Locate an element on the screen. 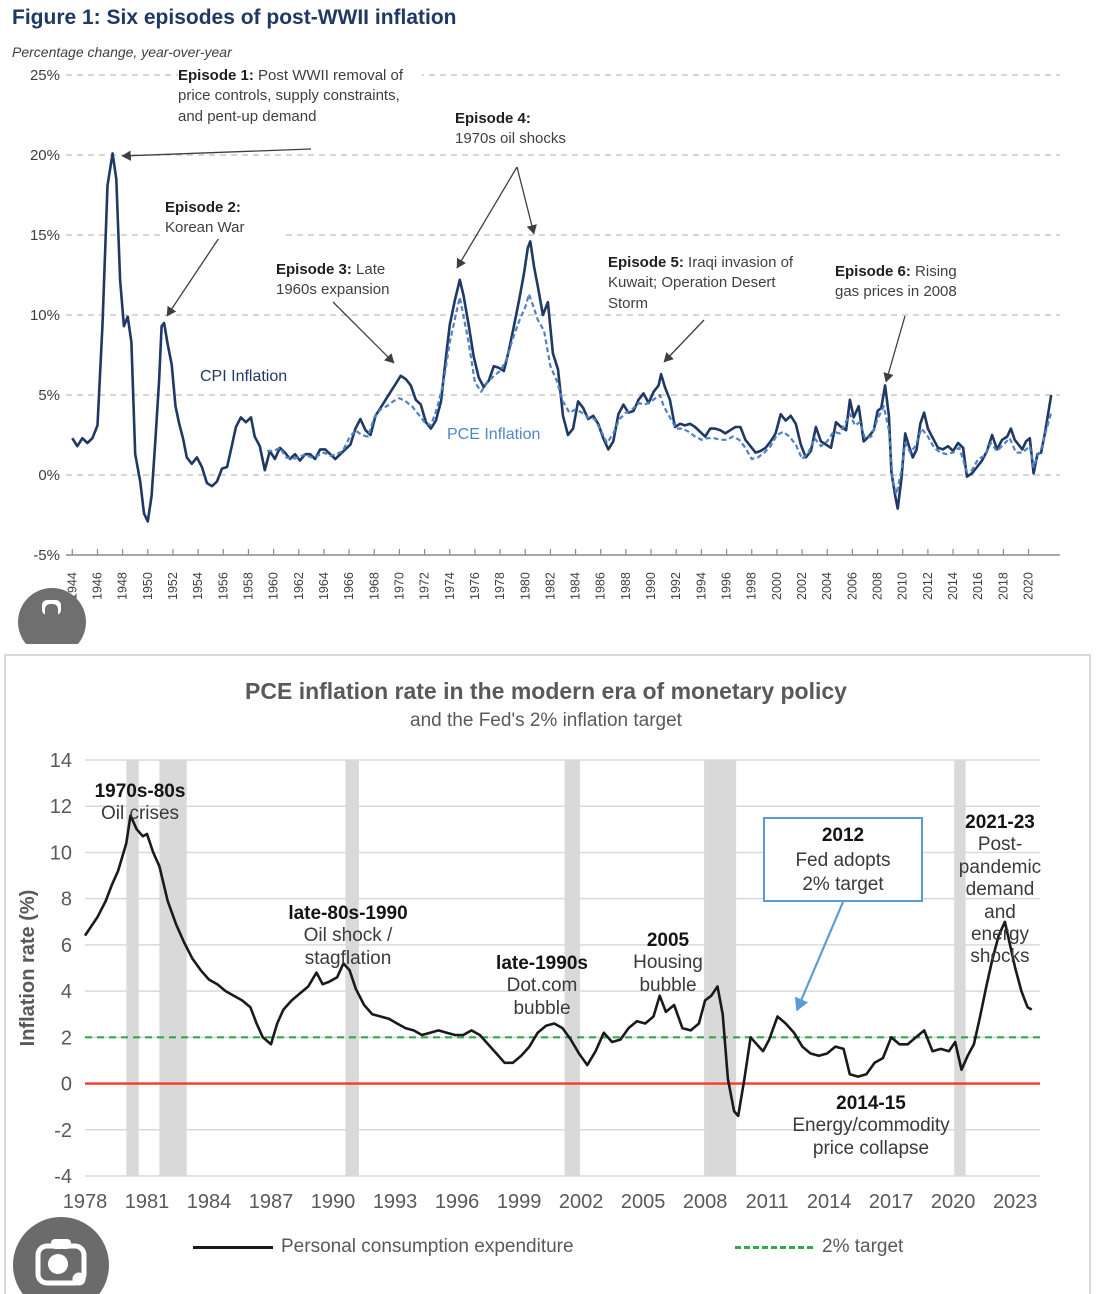  x-tick-label: 2000 is located at coordinates (777, 586).